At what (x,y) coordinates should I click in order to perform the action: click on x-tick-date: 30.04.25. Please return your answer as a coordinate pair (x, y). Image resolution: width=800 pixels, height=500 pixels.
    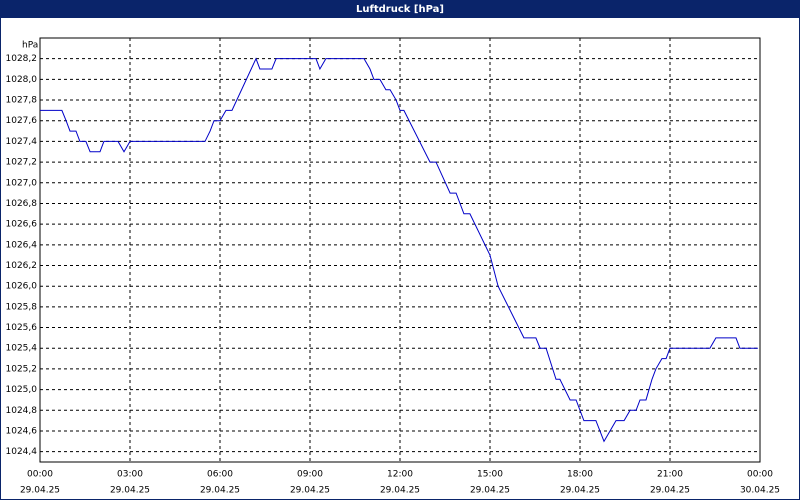
    Looking at the image, I should click on (760, 491).